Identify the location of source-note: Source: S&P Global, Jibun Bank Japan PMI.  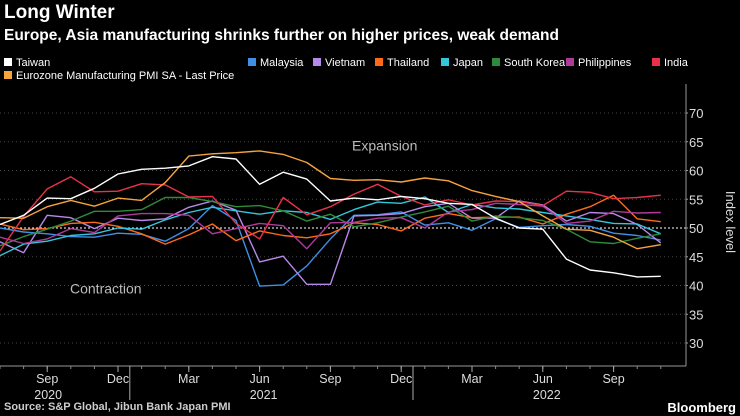
(117, 407).